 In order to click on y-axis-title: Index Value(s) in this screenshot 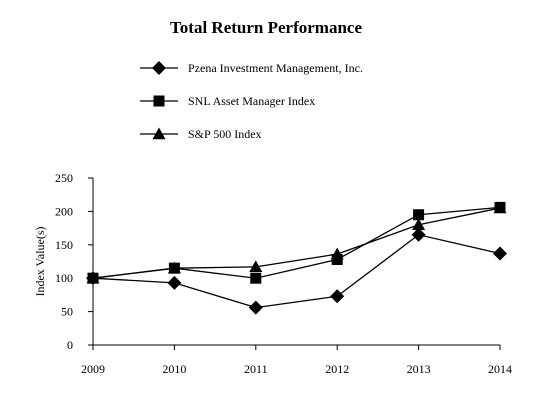, I will do `click(40, 261)`.